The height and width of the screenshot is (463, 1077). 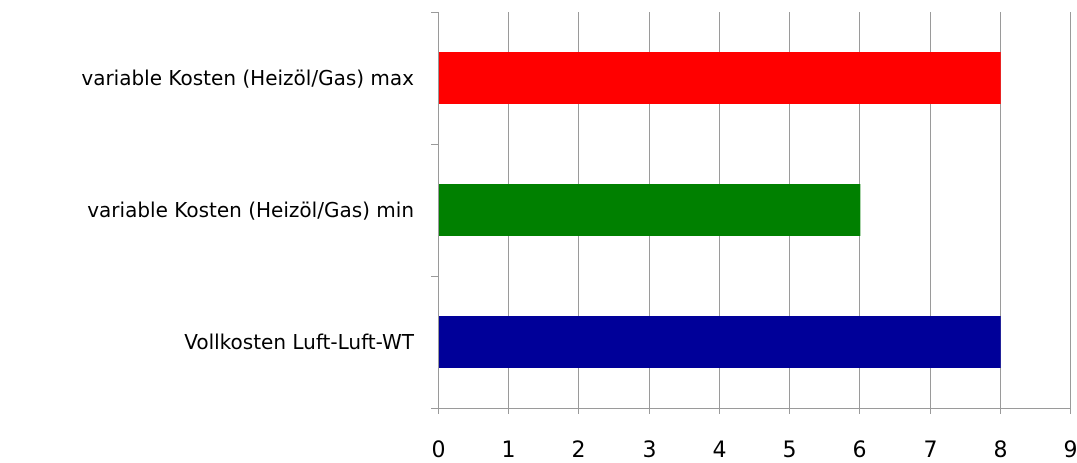 I want to click on x-tick-label: 7, so click(x=931, y=450).